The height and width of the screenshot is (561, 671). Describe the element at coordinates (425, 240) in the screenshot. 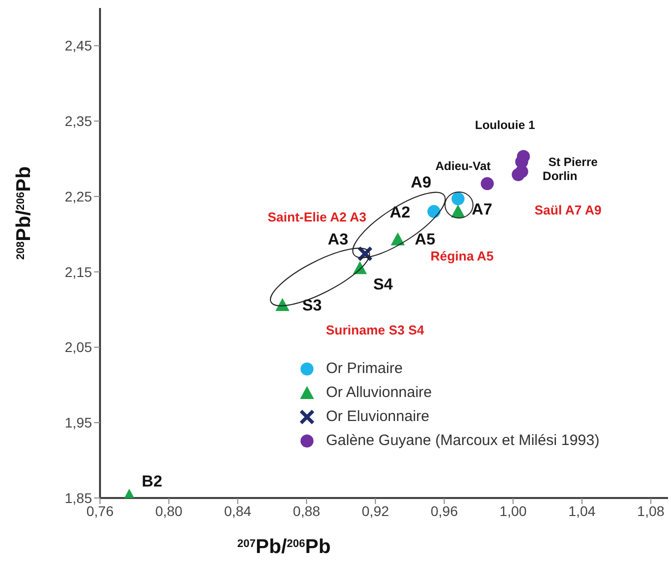

I see `annotation: A5` at that location.